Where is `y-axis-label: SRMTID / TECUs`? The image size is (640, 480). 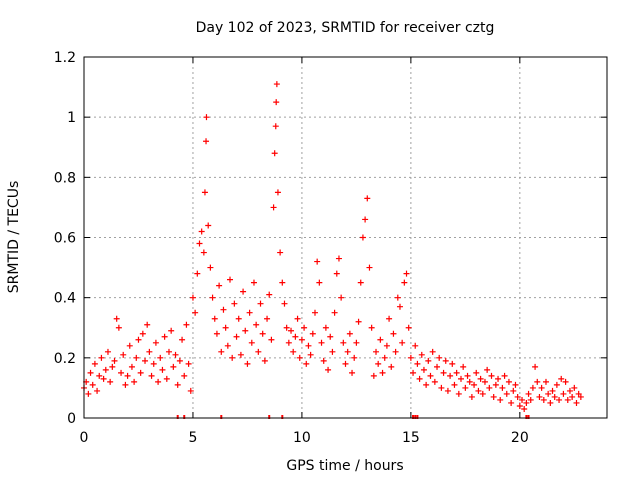
y-axis-label: SRMTID / TECUs is located at coordinates (14, 237).